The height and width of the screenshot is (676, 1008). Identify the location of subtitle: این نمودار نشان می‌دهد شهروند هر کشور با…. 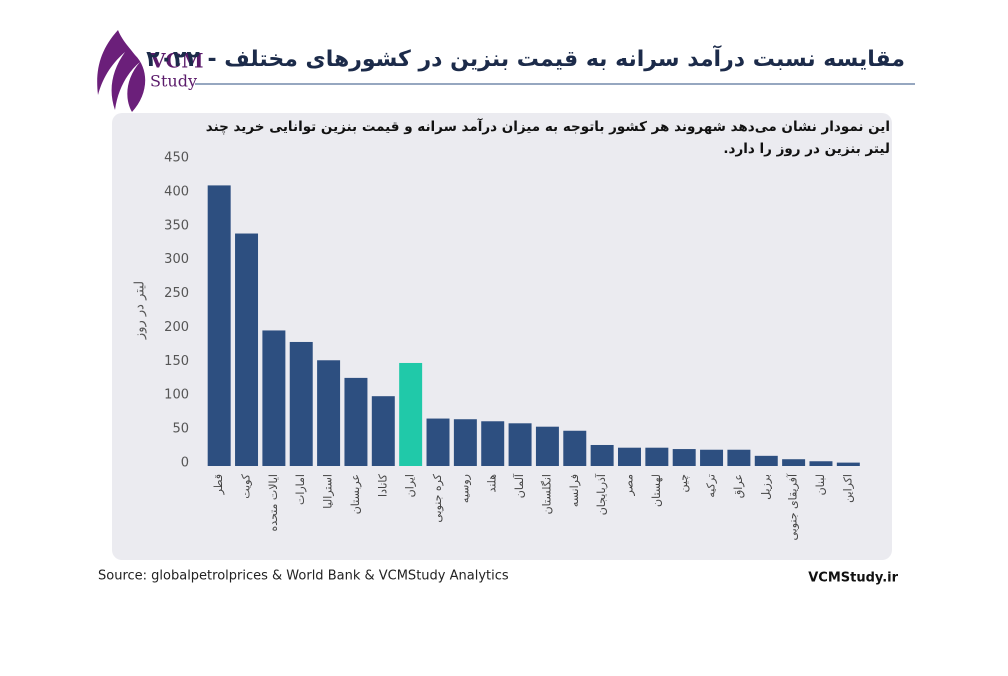
(547, 138).